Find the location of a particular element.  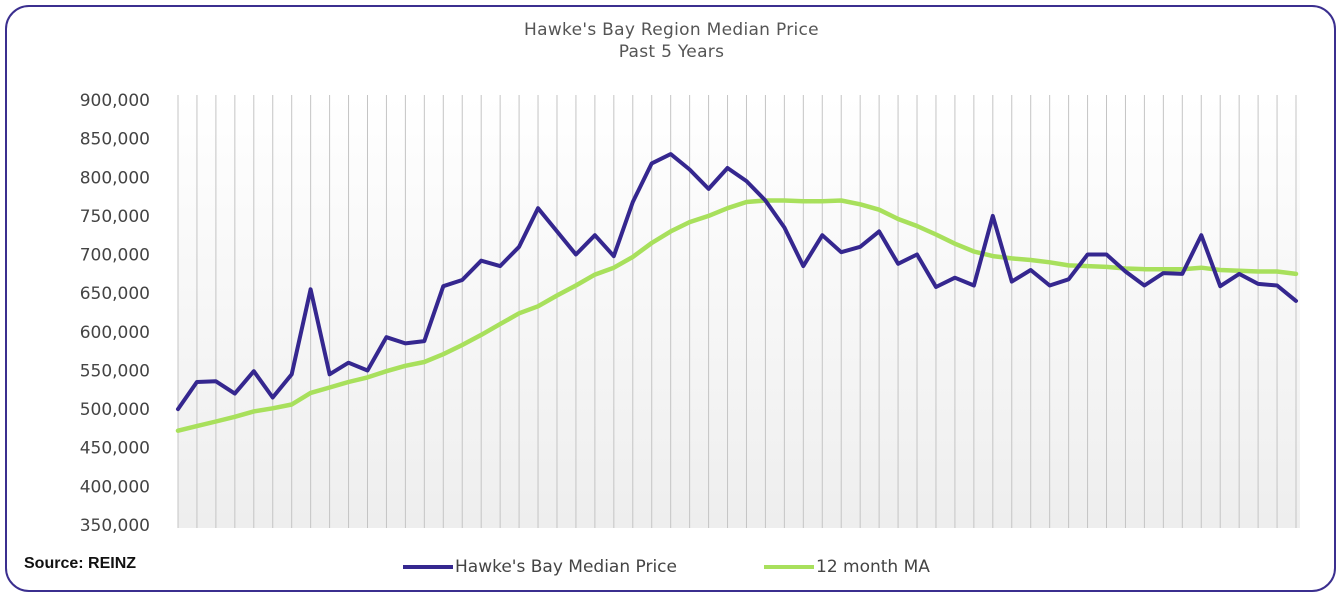

legend-swatch-median-price is located at coordinates (428, 567).